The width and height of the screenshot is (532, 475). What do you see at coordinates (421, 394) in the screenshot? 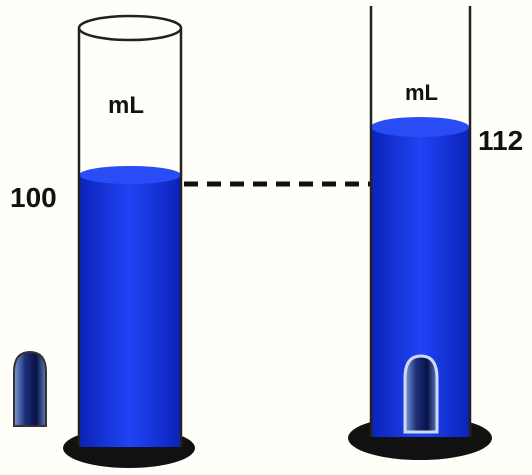
I see `submerged-object` at bounding box center [421, 394].